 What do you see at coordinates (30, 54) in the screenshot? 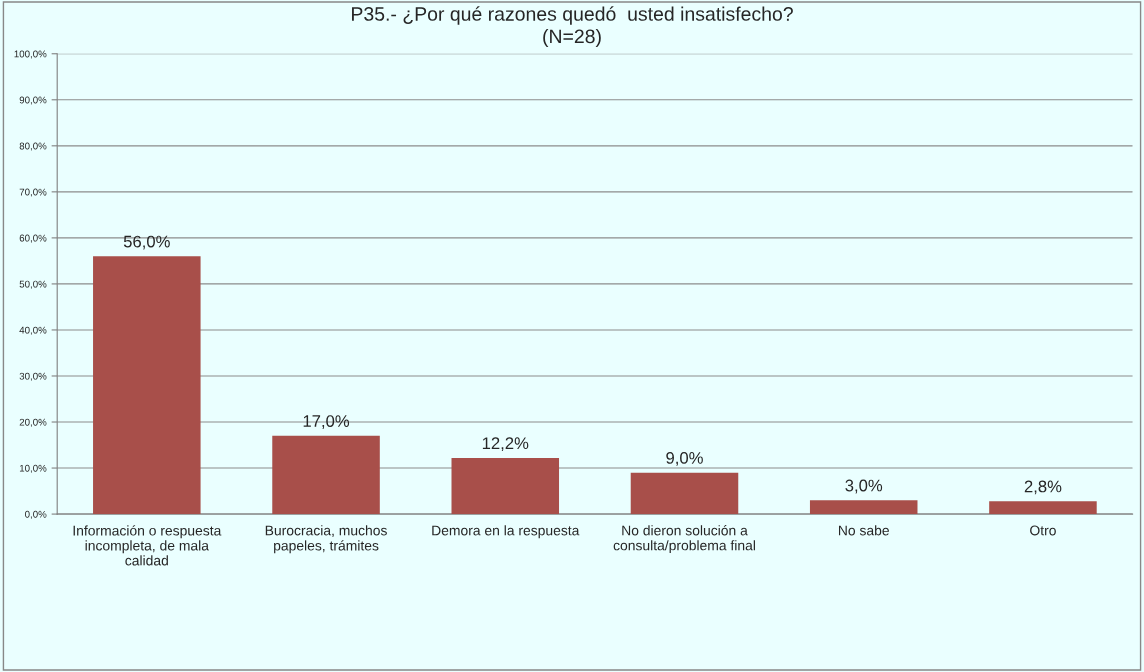
I see `y-tick-label: 100,0%` at bounding box center [30, 54].